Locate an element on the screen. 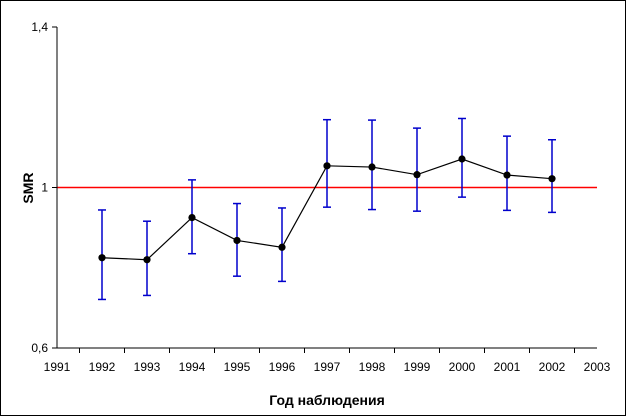 The image size is (626, 416). x-tick-label: 2002 is located at coordinates (552, 367).